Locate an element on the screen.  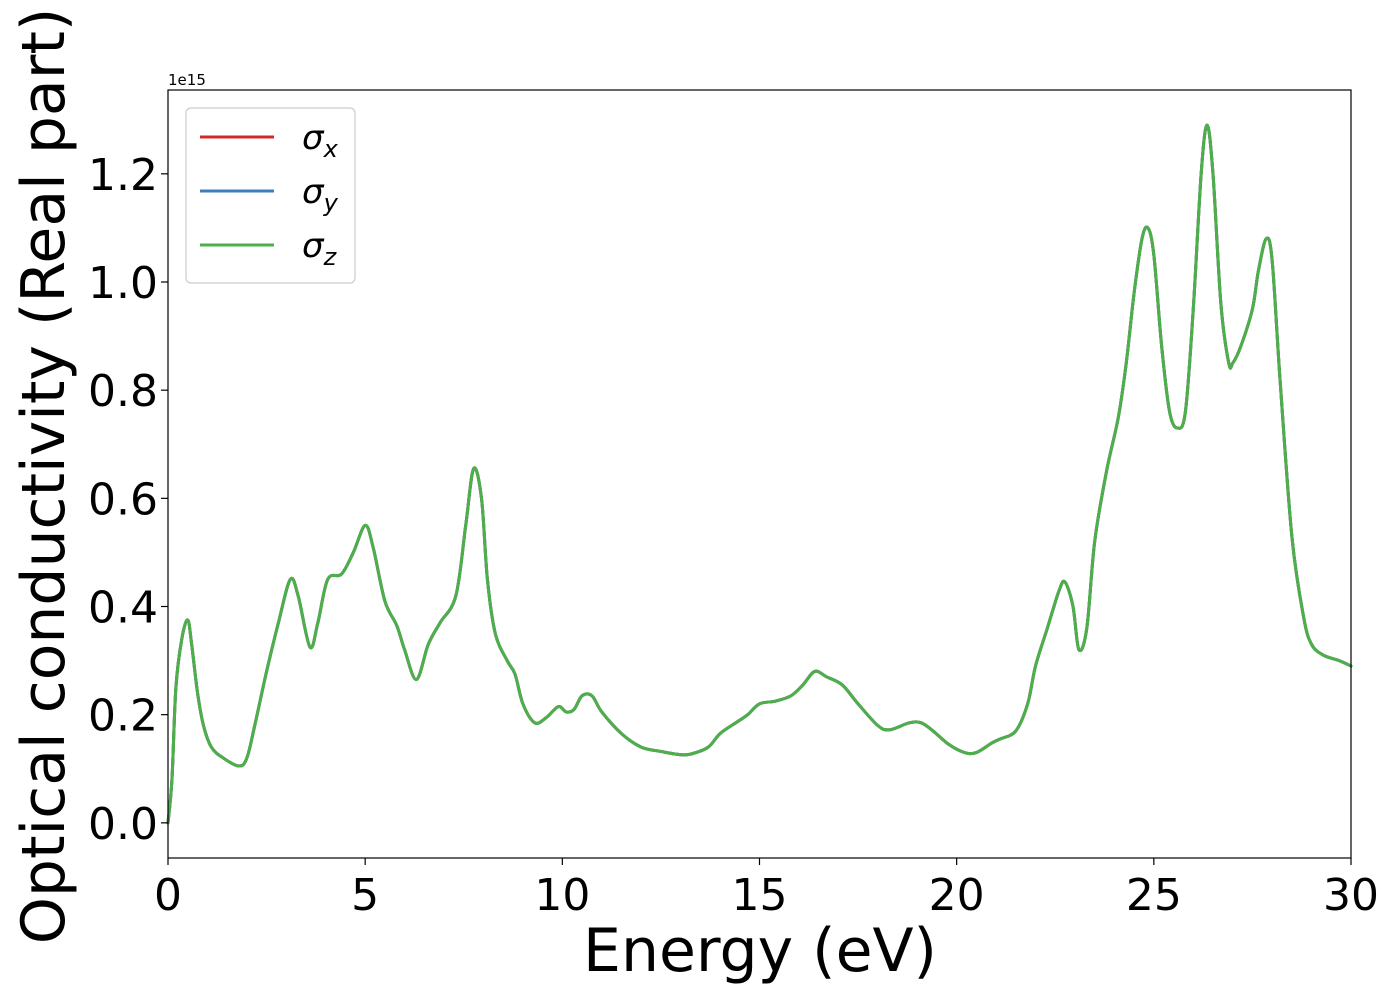
legend: σx σy σz is located at coordinates (270, 195).